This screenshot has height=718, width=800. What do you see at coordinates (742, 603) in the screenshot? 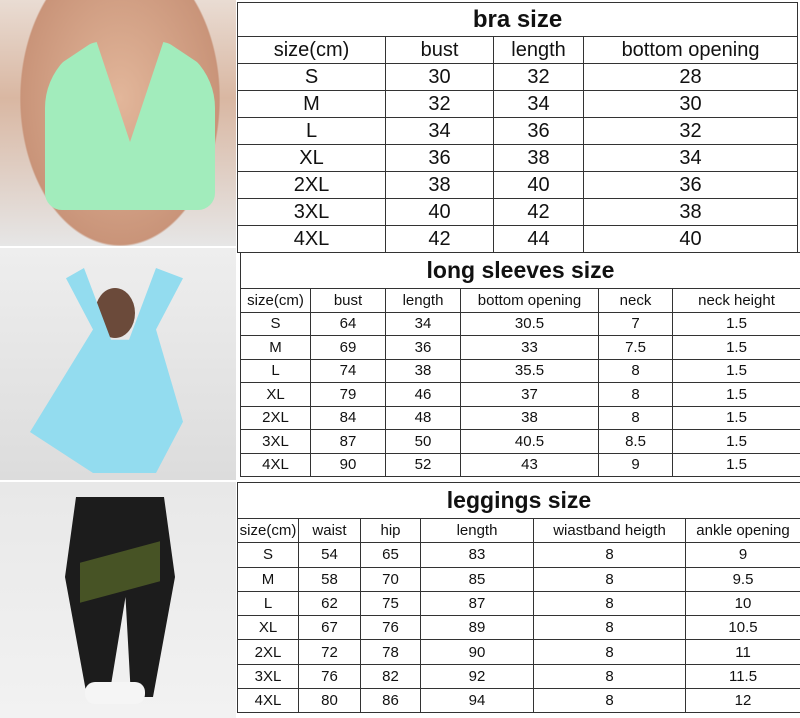
I see `value-cell: 10` at bounding box center [742, 603].